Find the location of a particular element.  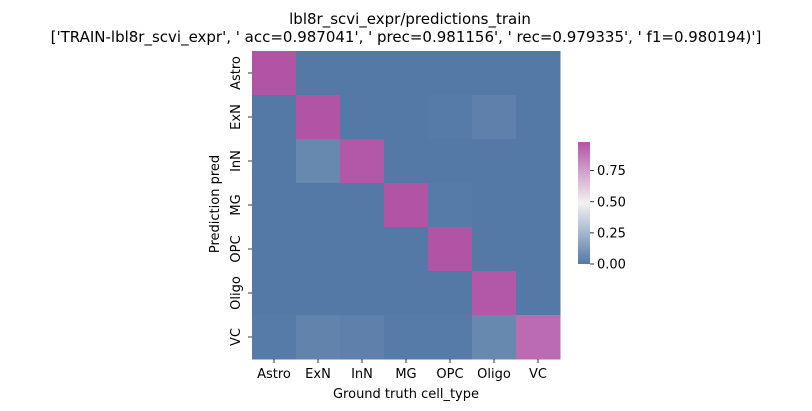

y-axis-ticks: Astro ExN InN MG OPC Oligo VC is located at coordinates (240, 201).